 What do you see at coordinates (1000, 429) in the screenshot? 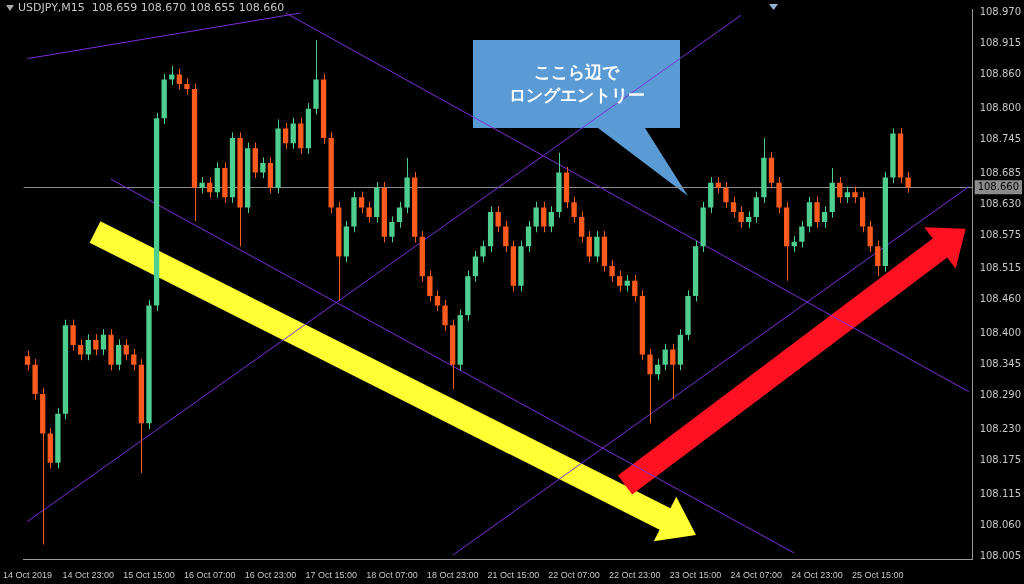
I see `y-tick-label: 108.230` at bounding box center [1000, 429].